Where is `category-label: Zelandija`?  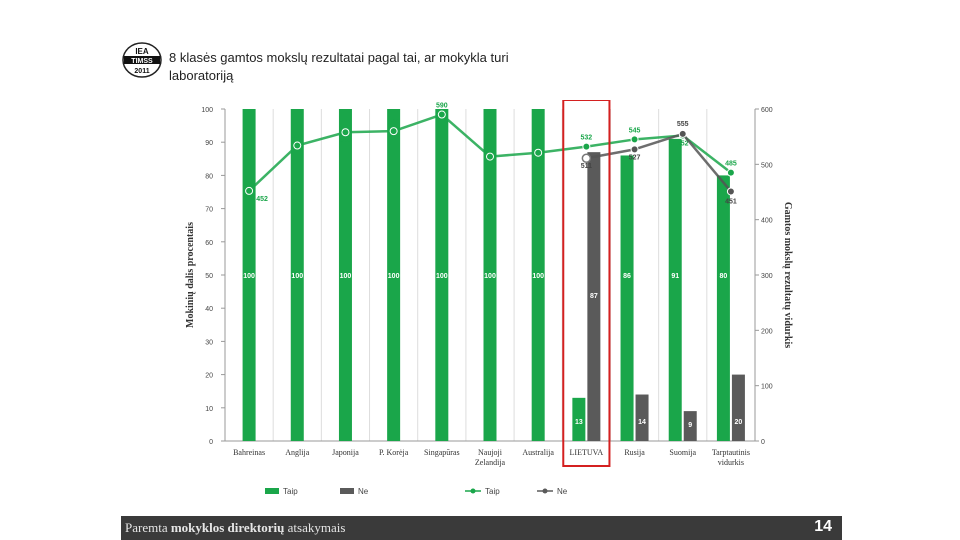 category-label: Zelandija is located at coordinates (490, 462).